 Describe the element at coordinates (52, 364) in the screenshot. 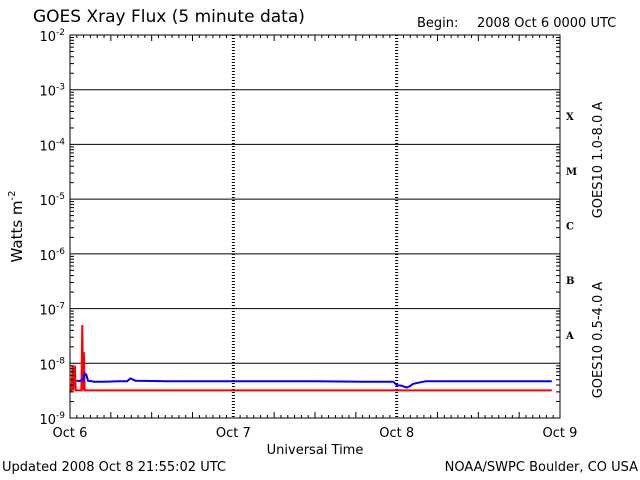

I see `y-tick-label: 10⁻⁸` at that location.